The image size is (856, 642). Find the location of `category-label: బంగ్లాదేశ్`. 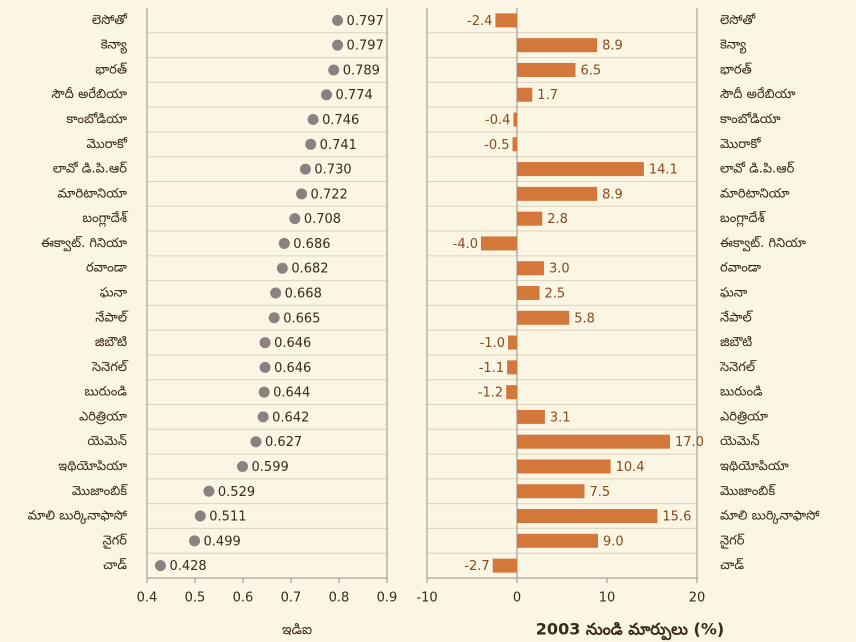

category-label: బంగ్లాదేశ్ is located at coordinates (105, 219).